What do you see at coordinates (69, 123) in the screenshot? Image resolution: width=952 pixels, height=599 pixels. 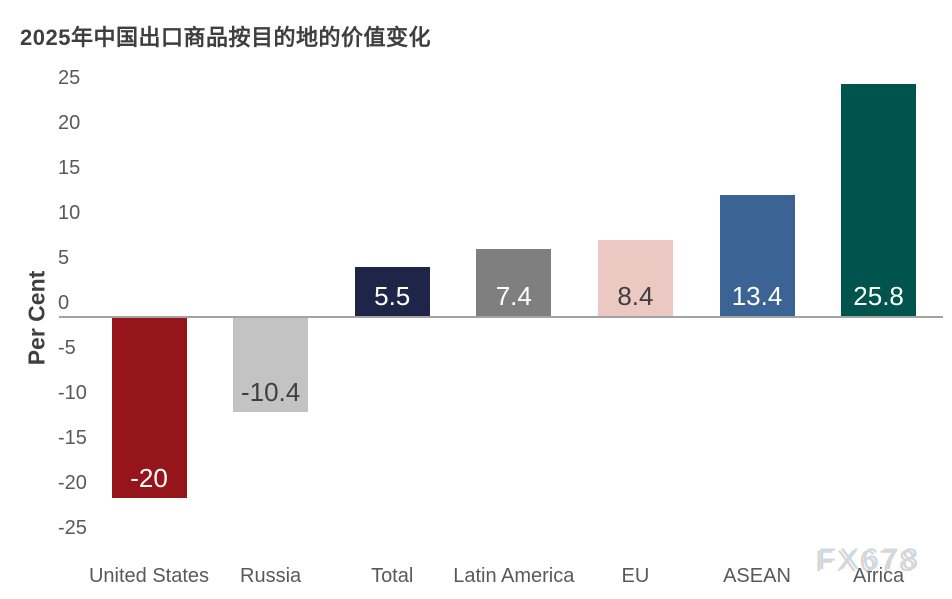 I see `y-tick-label: 20` at bounding box center [69, 123].